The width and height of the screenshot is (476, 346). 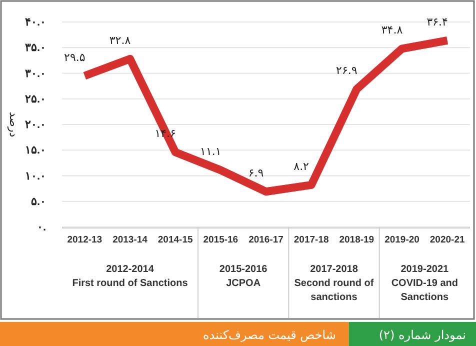 I want to click on y-tick-label: ۲۵.۰, so click(x=35, y=99).